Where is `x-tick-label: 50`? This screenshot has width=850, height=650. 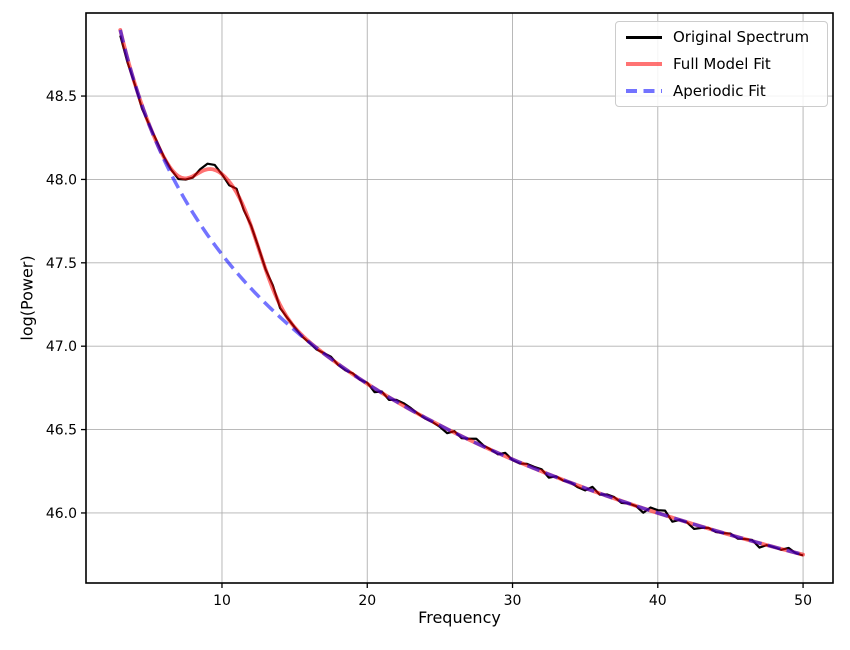 x-tick-label: 50 is located at coordinates (803, 601).